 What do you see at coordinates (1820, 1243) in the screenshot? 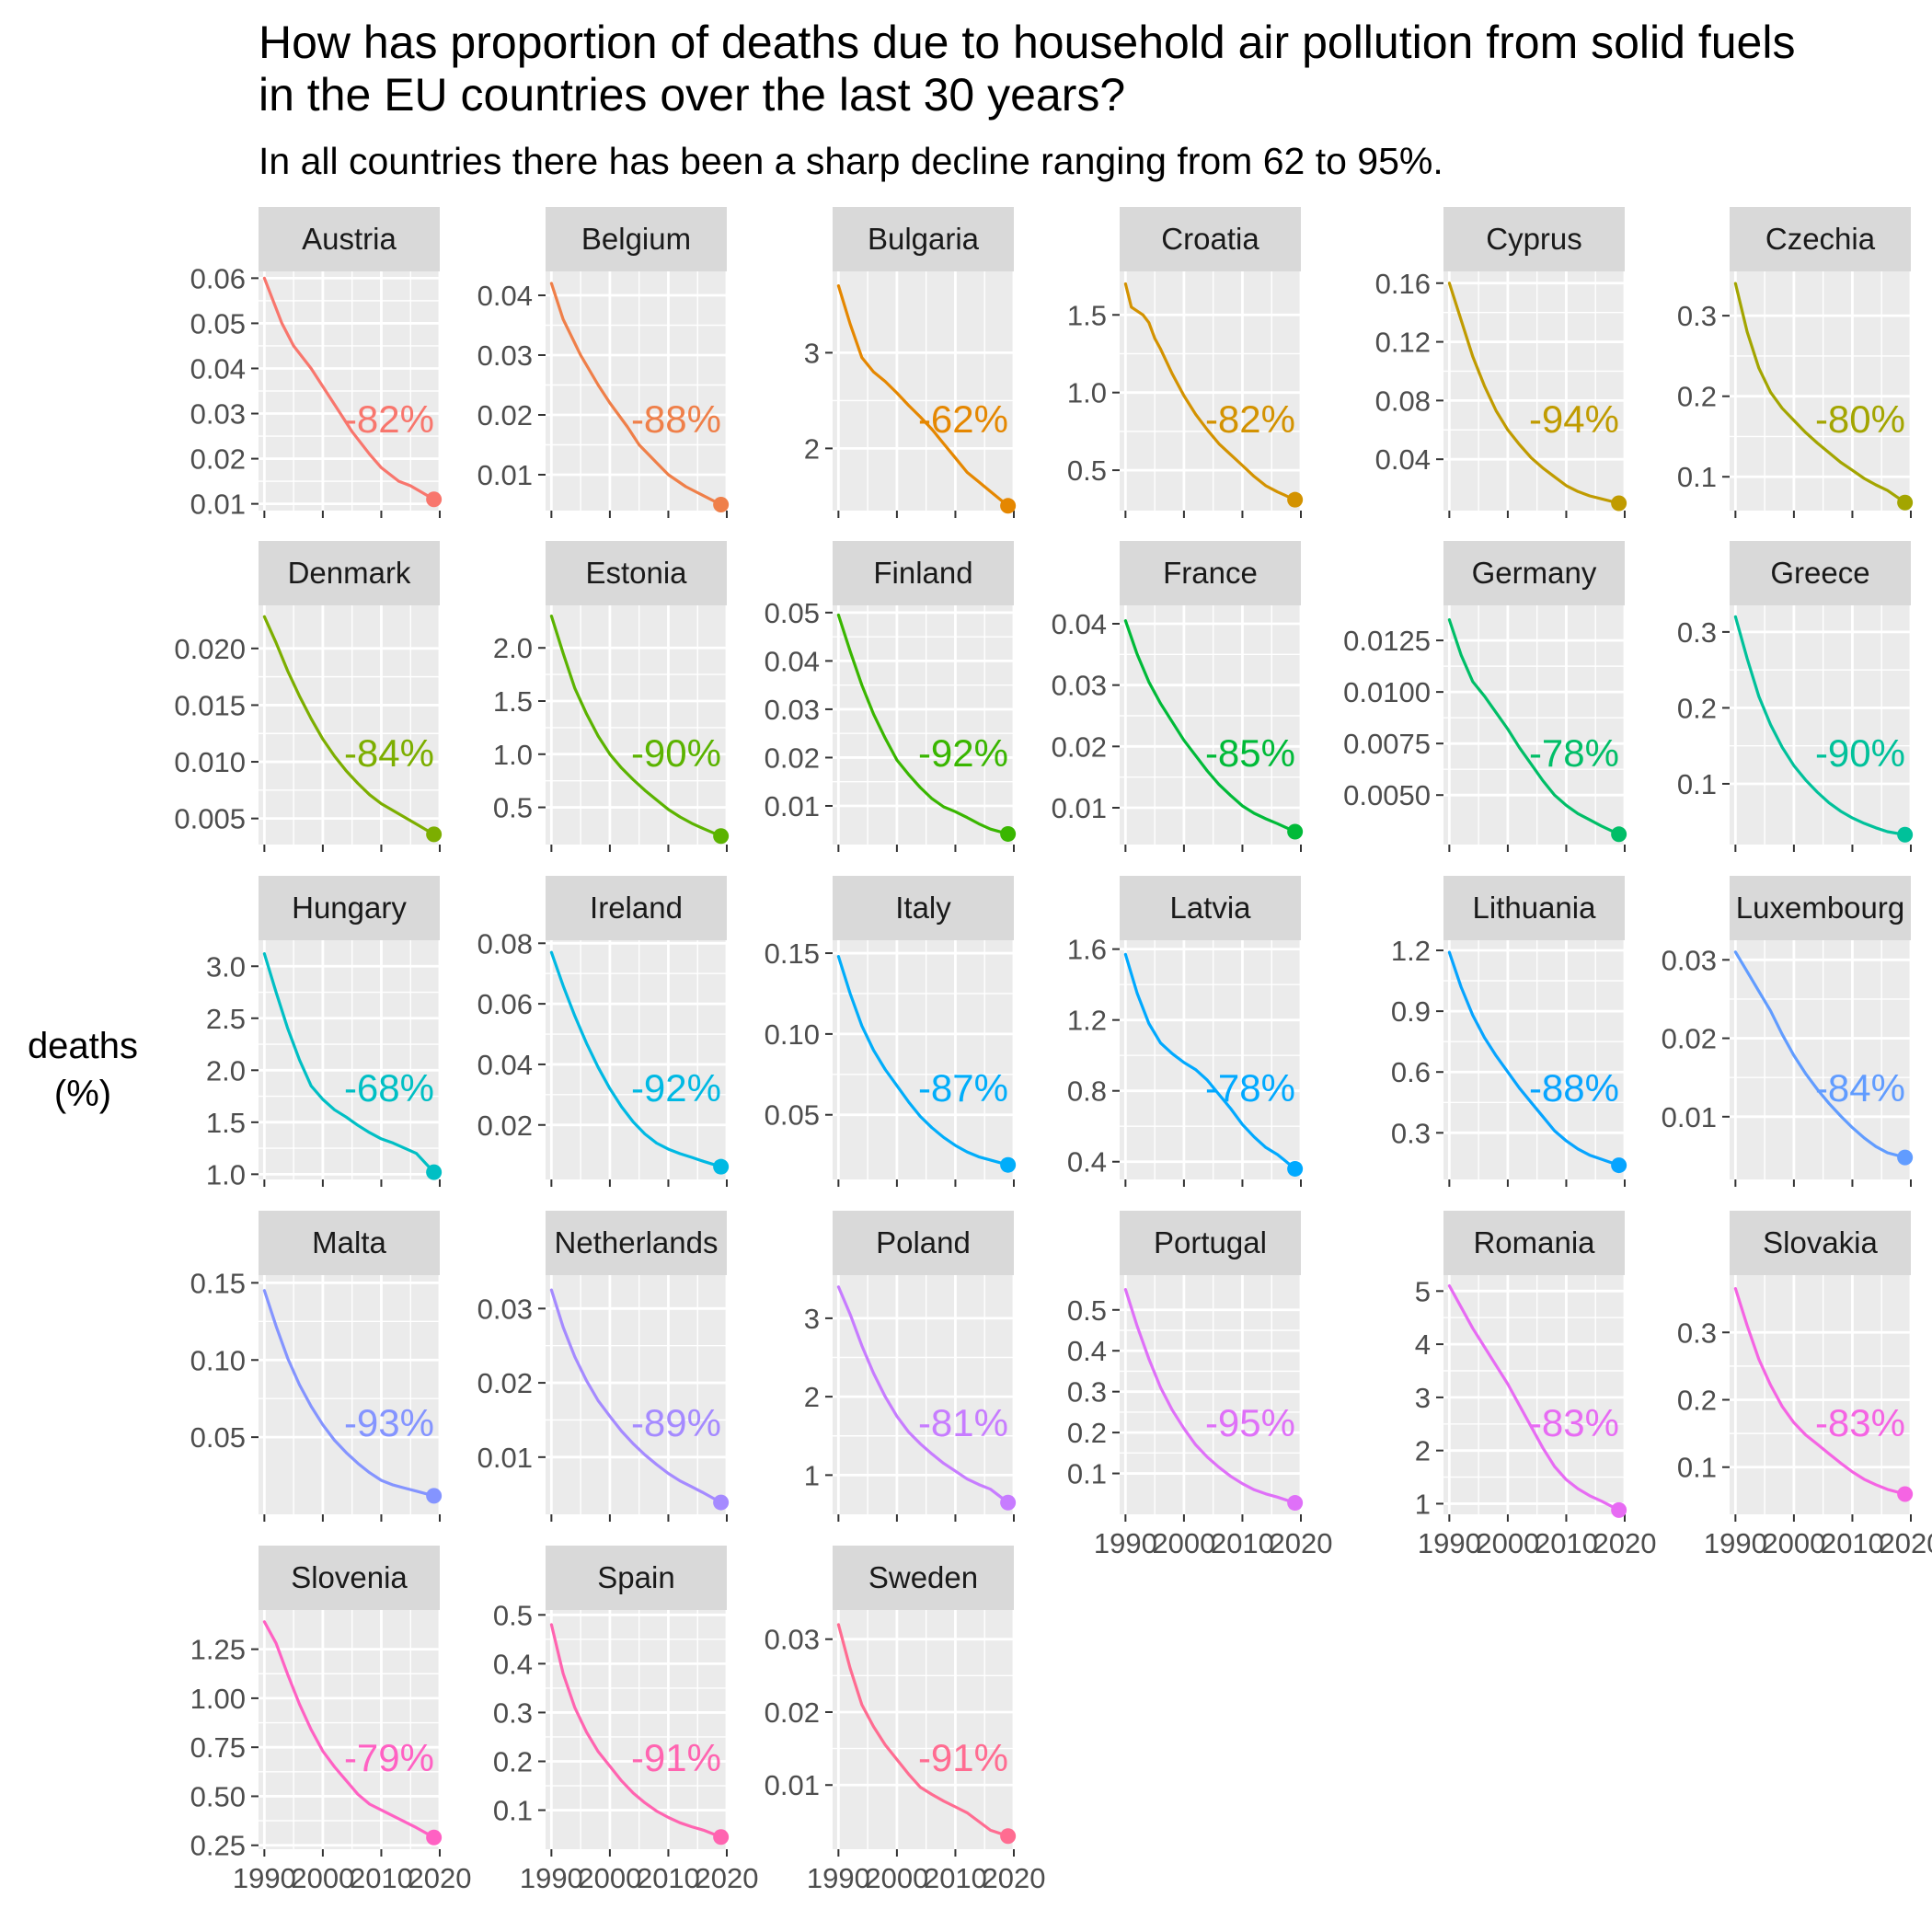
I see `facet-strip-slovakia` at bounding box center [1820, 1243].